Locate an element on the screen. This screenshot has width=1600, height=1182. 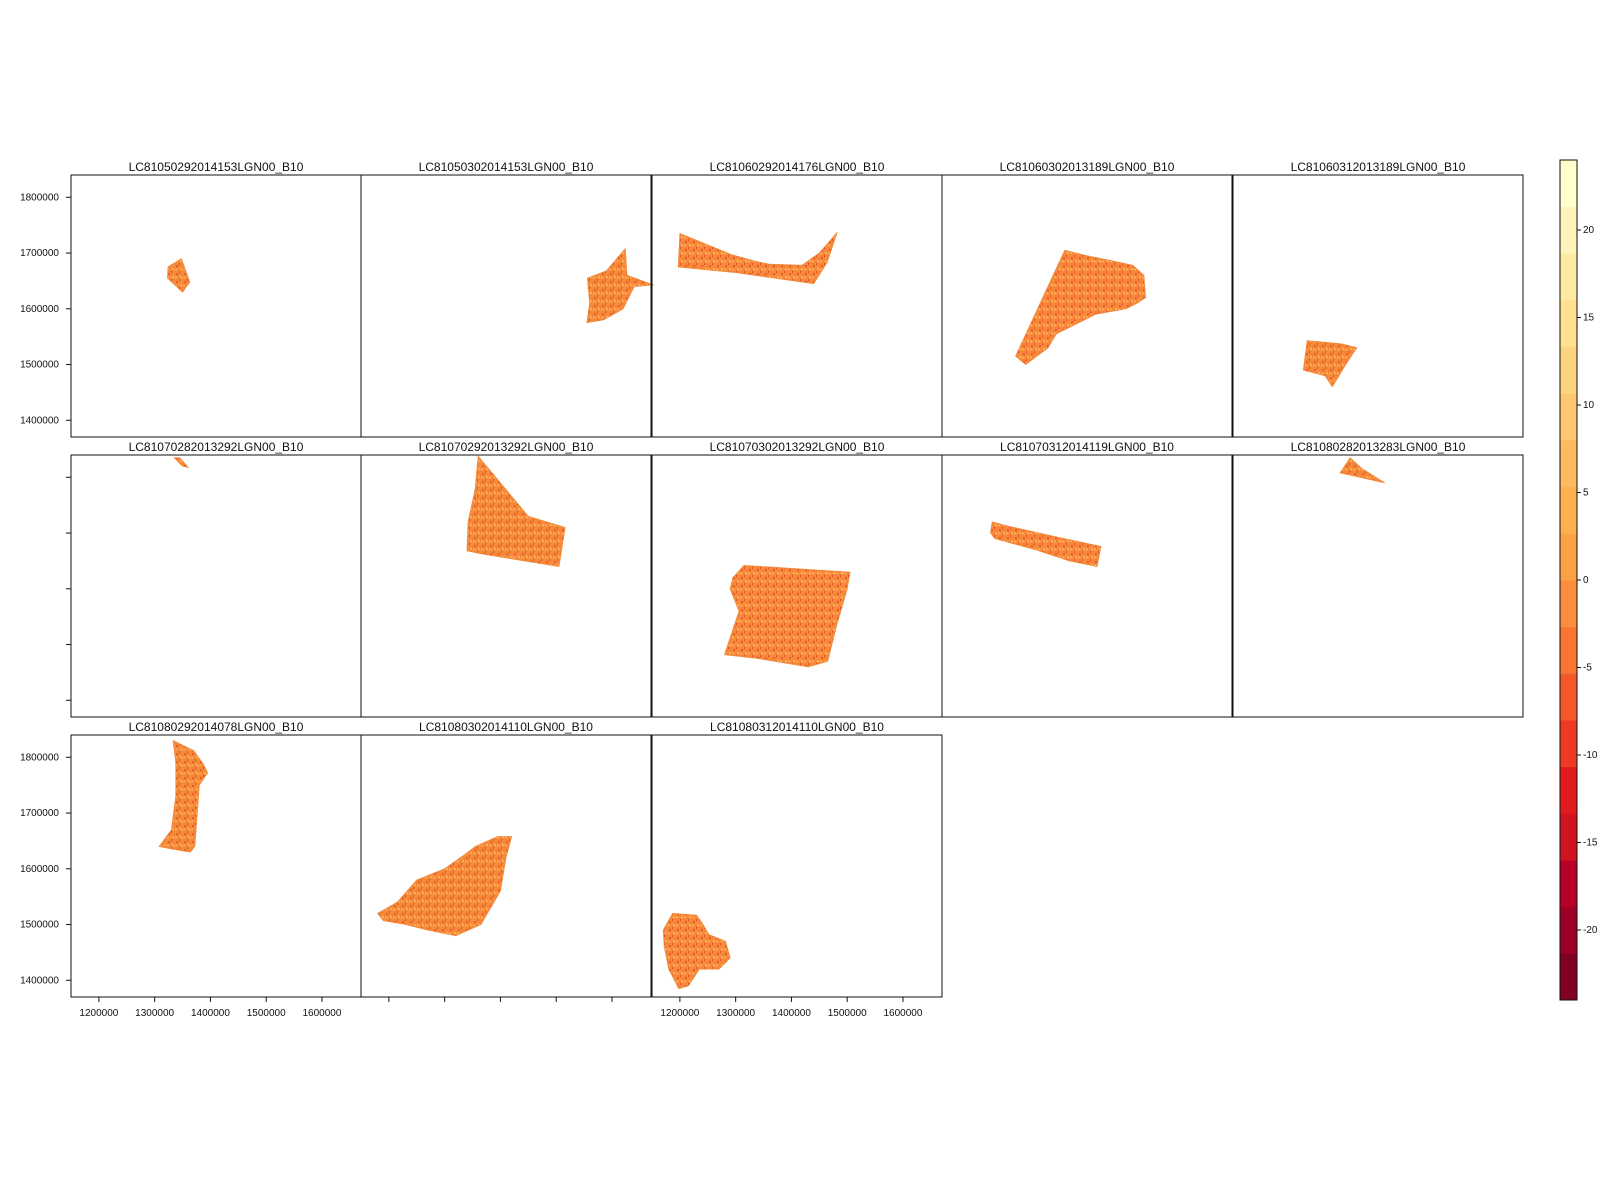
panel-title: LC81080302014110LGN00_B10 is located at coordinates (506, 727).